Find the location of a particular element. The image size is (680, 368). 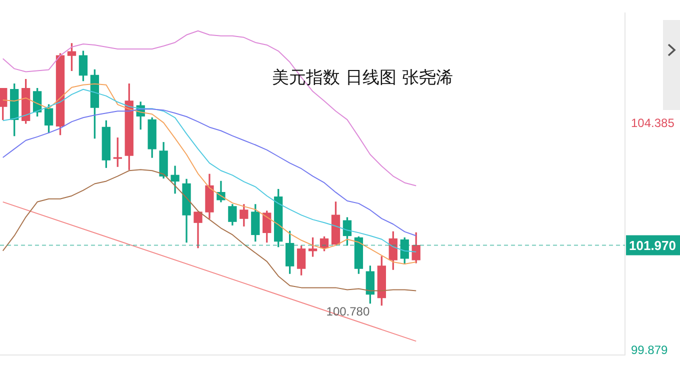

candlestick is located at coordinates (117, 152).